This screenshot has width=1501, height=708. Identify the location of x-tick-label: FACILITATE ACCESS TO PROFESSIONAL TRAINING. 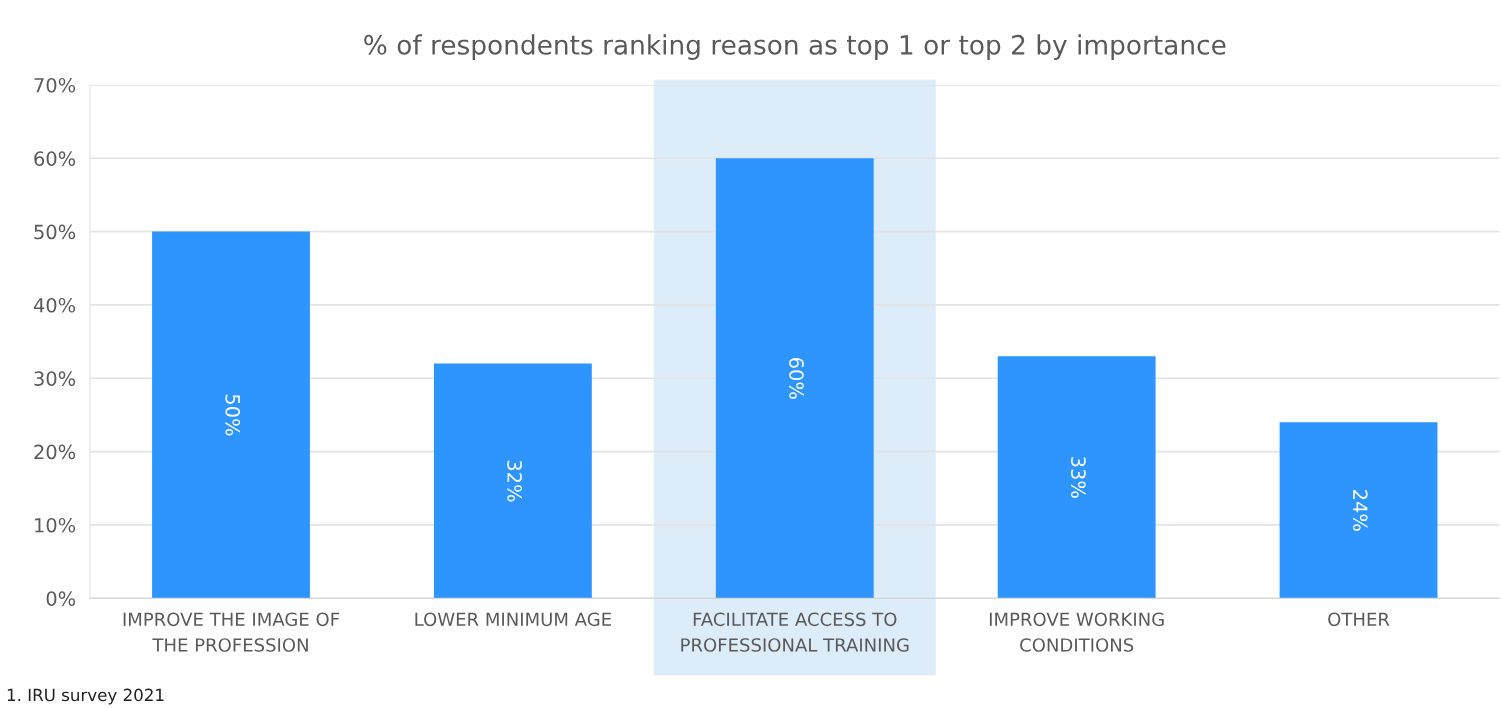
(795, 632).